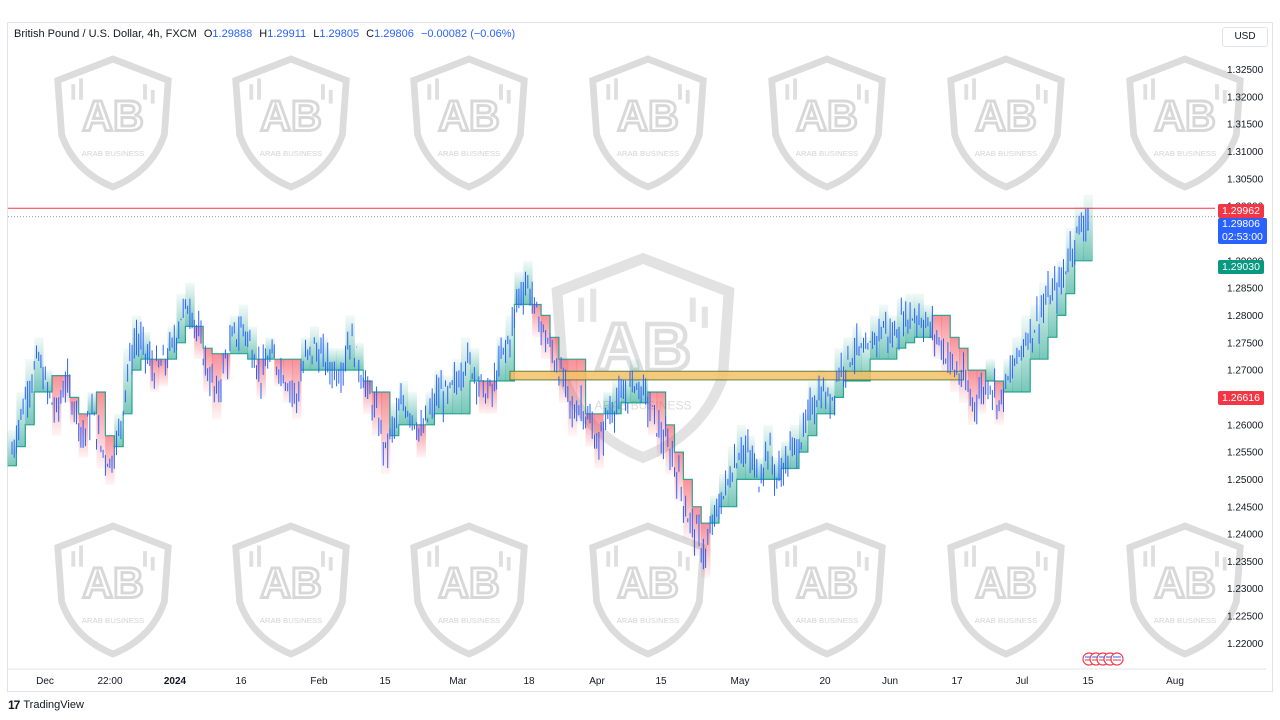 Image resolution: width=1280 pixels, height=720 pixels. I want to click on time-tick-label: Dec, so click(45, 681).